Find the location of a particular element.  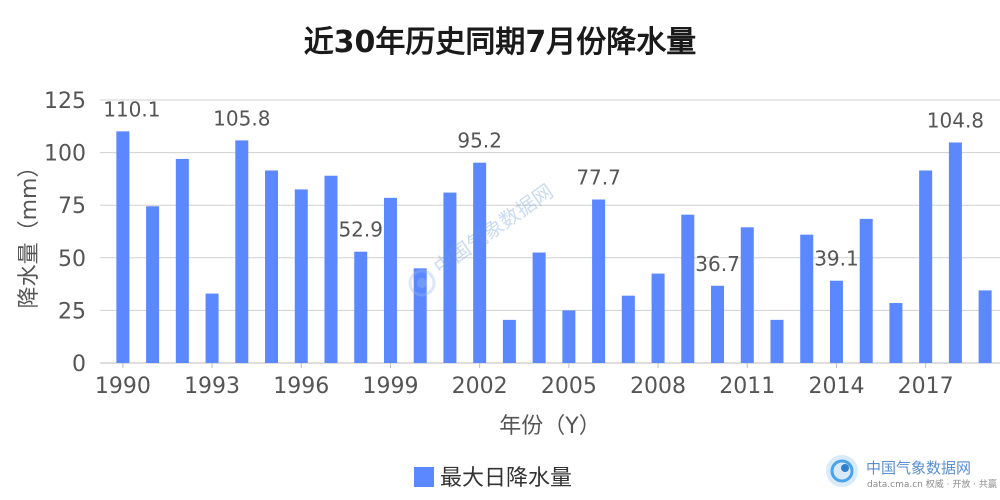

x-tick-label: 2002 is located at coordinates (480, 386).